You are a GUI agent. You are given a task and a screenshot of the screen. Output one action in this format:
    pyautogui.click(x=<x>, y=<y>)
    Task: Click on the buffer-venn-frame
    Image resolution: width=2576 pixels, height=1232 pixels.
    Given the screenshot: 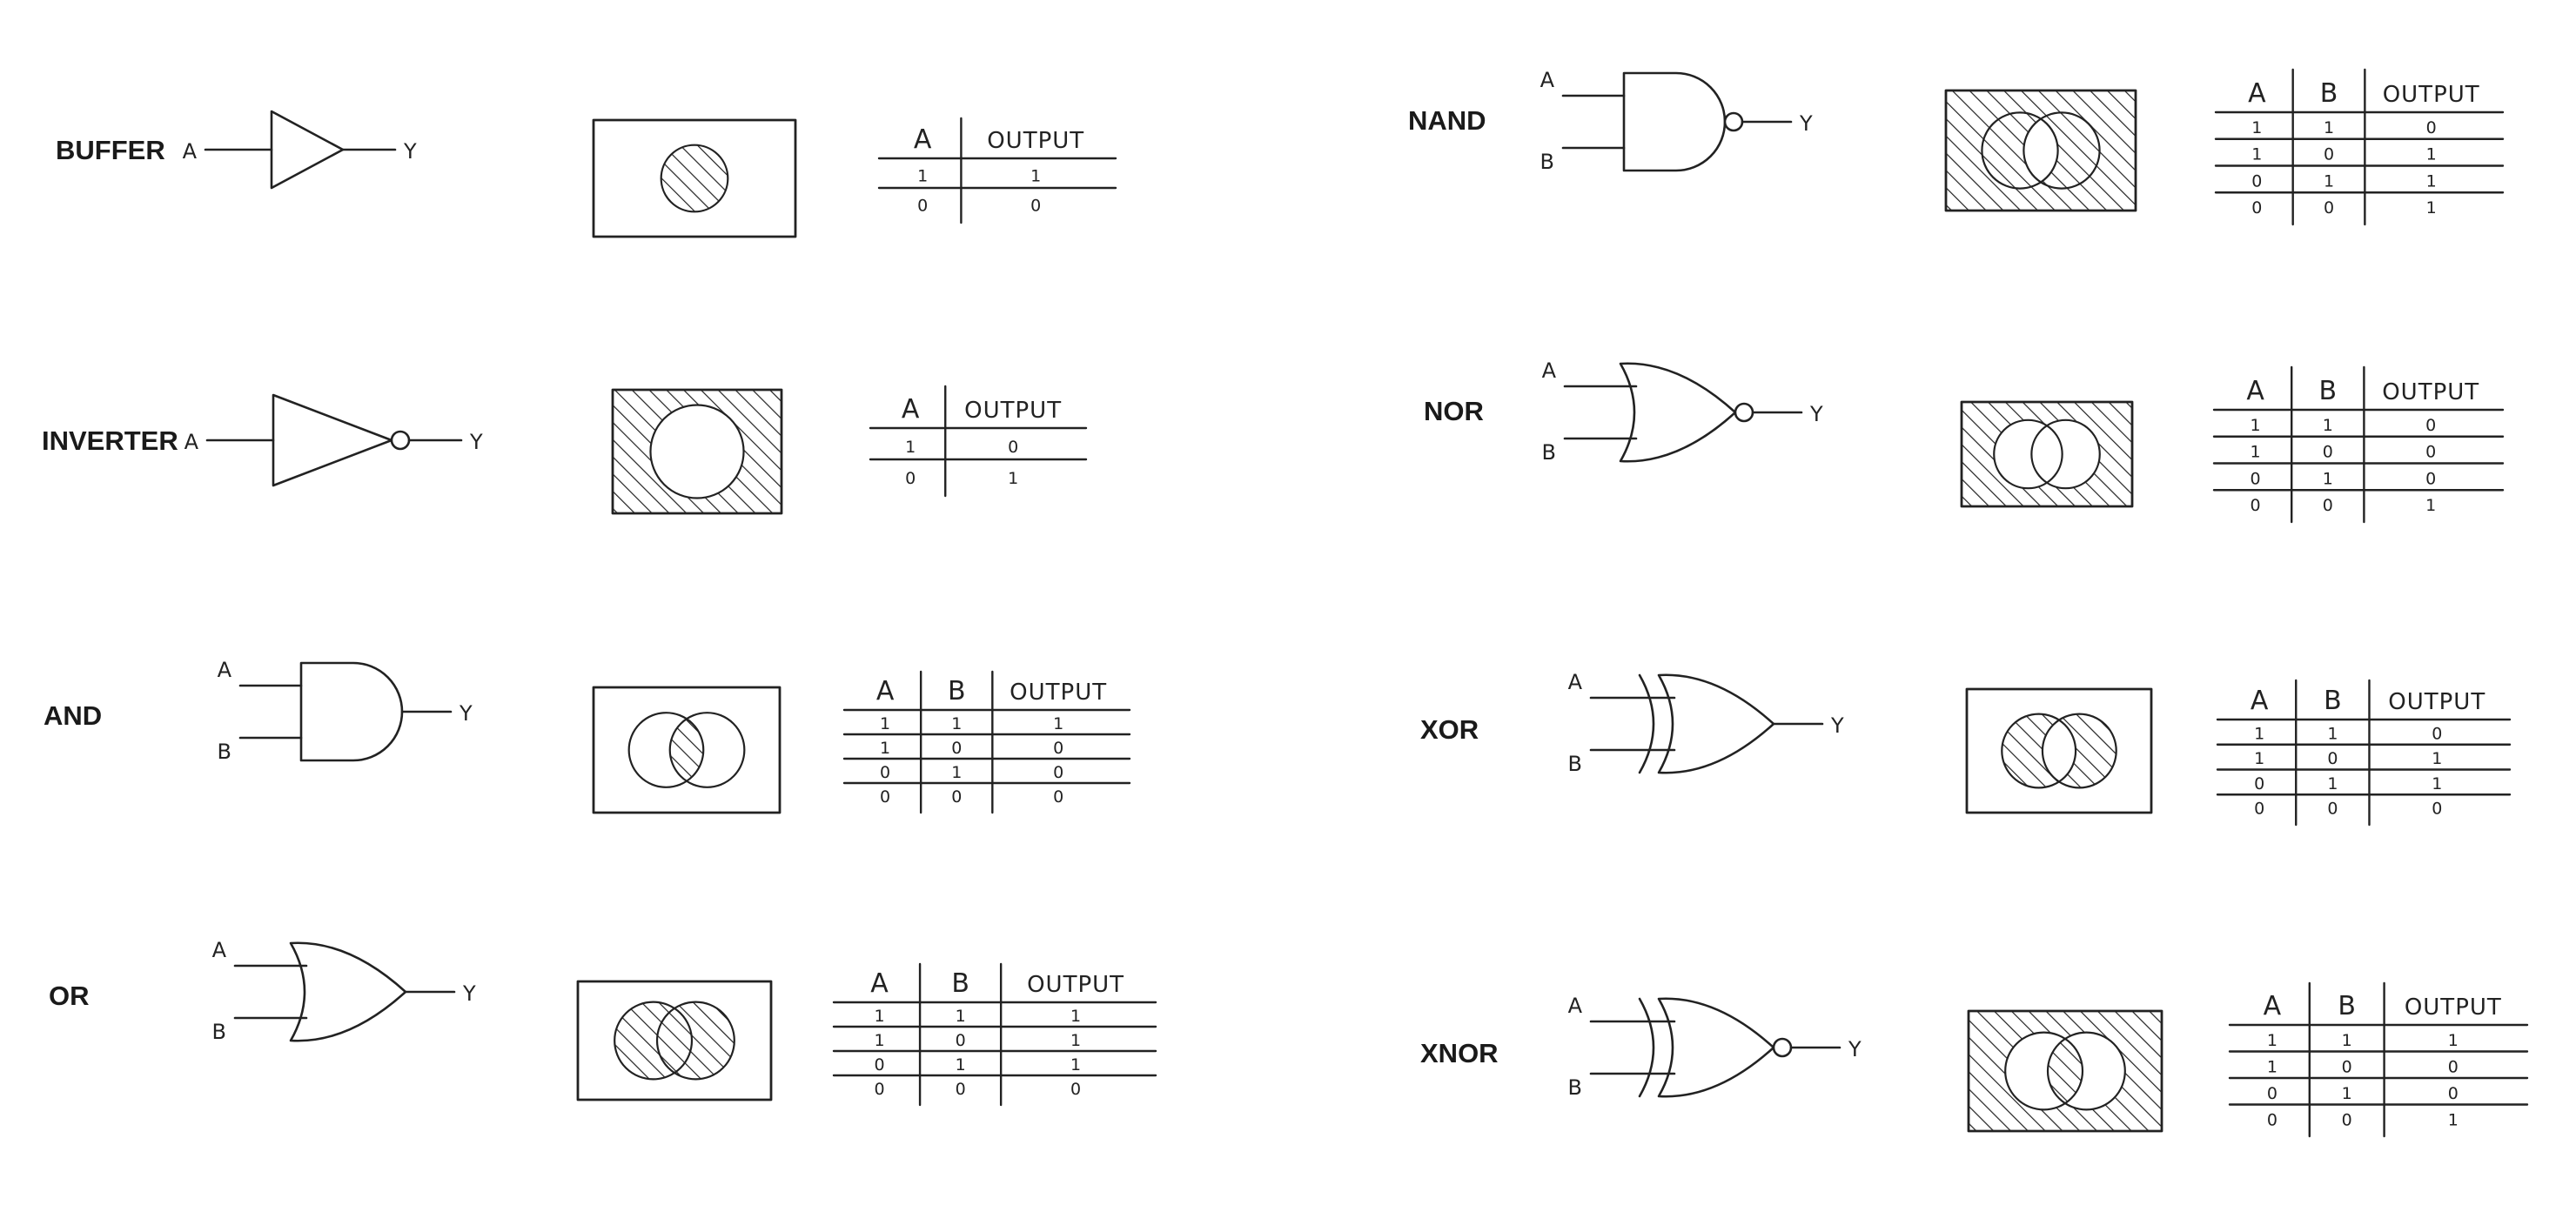 What is the action you would take?
    pyautogui.click(x=694, y=178)
    